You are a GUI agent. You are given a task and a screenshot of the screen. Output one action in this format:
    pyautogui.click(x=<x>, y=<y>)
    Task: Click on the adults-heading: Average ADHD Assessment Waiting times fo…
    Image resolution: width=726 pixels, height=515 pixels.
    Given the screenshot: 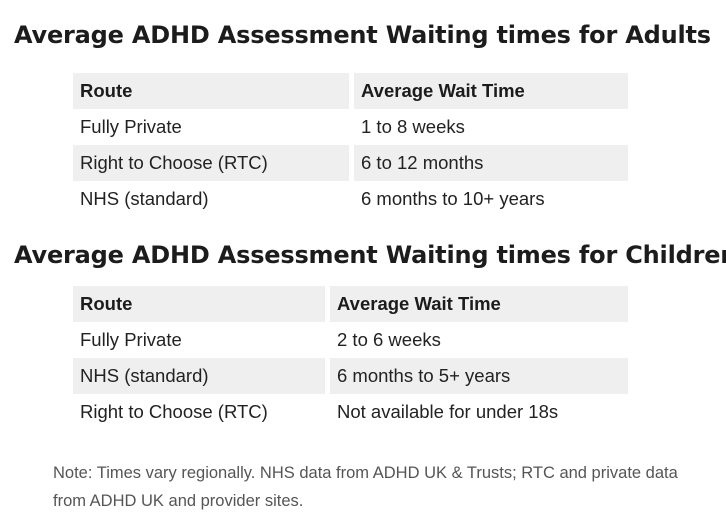 What is the action you would take?
    pyautogui.click(x=362, y=35)
    